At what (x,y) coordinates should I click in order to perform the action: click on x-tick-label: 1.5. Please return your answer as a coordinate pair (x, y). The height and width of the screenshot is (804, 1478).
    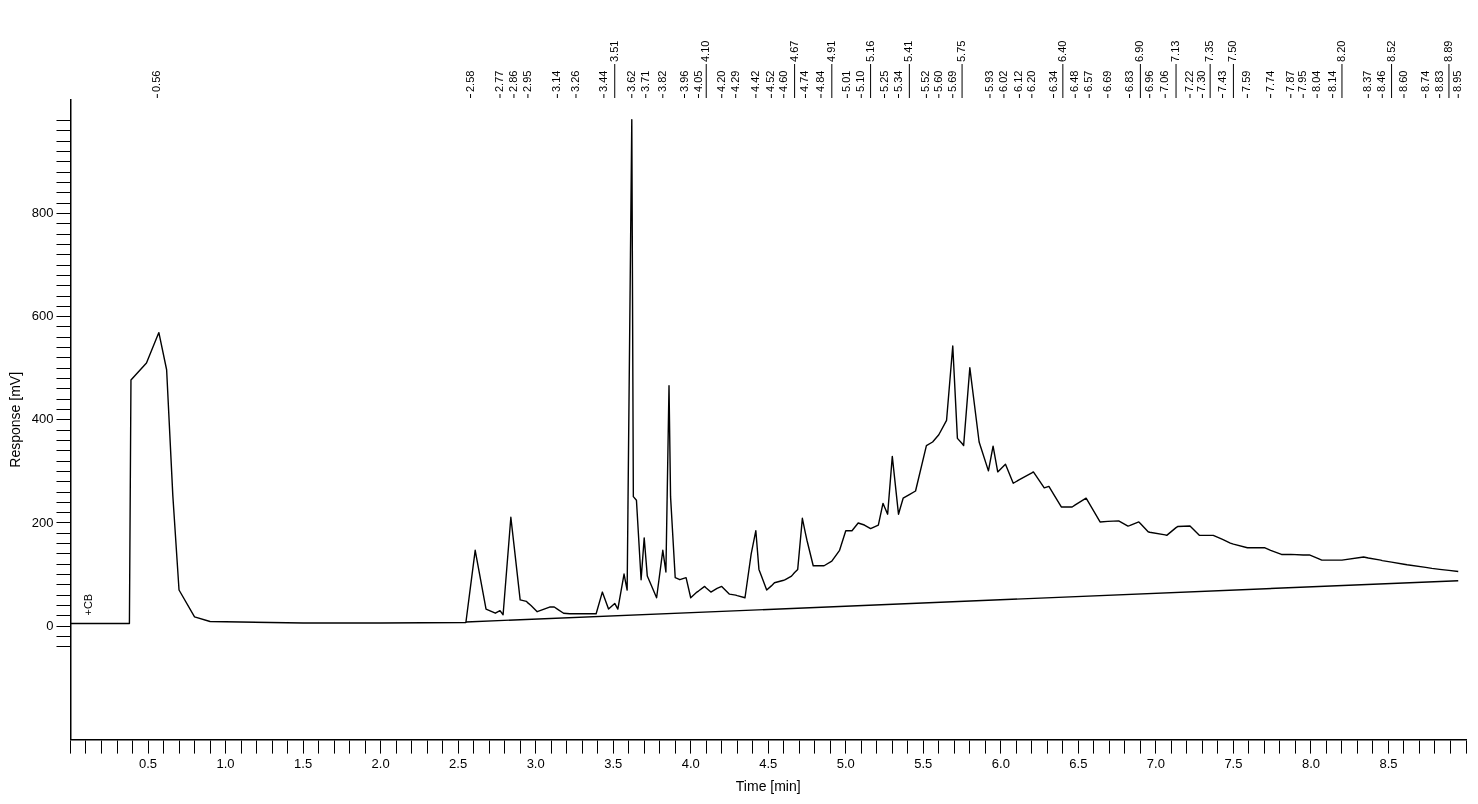
    Looking at the image, I should click on (303, 763).